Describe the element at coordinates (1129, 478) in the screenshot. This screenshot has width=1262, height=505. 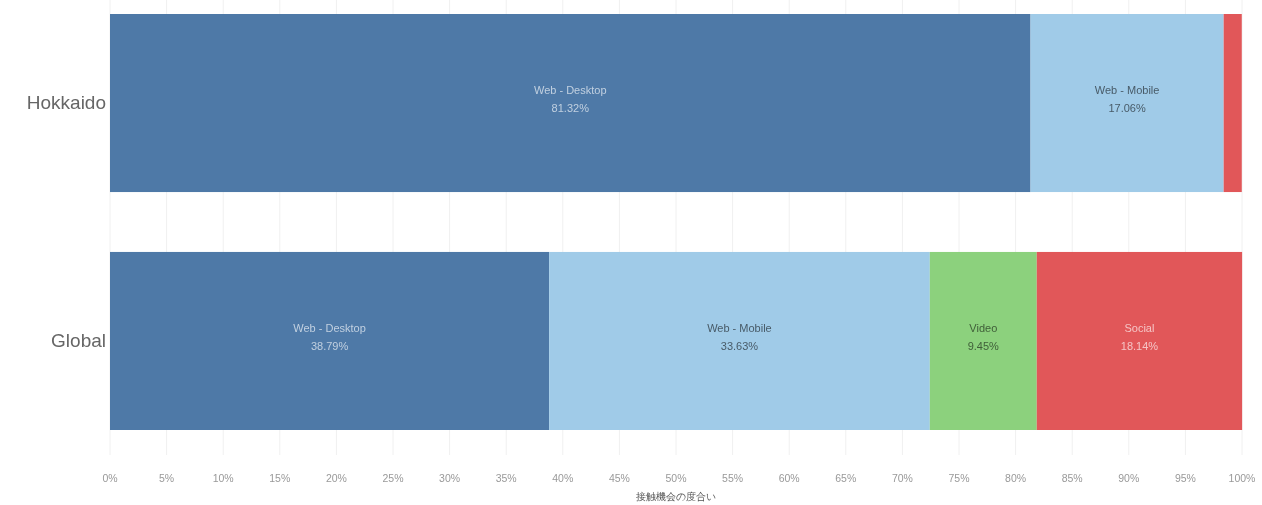
I see `x-tick-label: 90%` at that location.